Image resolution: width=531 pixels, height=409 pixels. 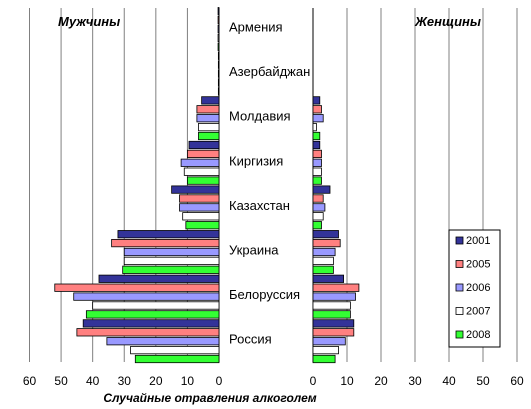 I want to click on left-x-tick-label: 60, so click(x=30, y=381).